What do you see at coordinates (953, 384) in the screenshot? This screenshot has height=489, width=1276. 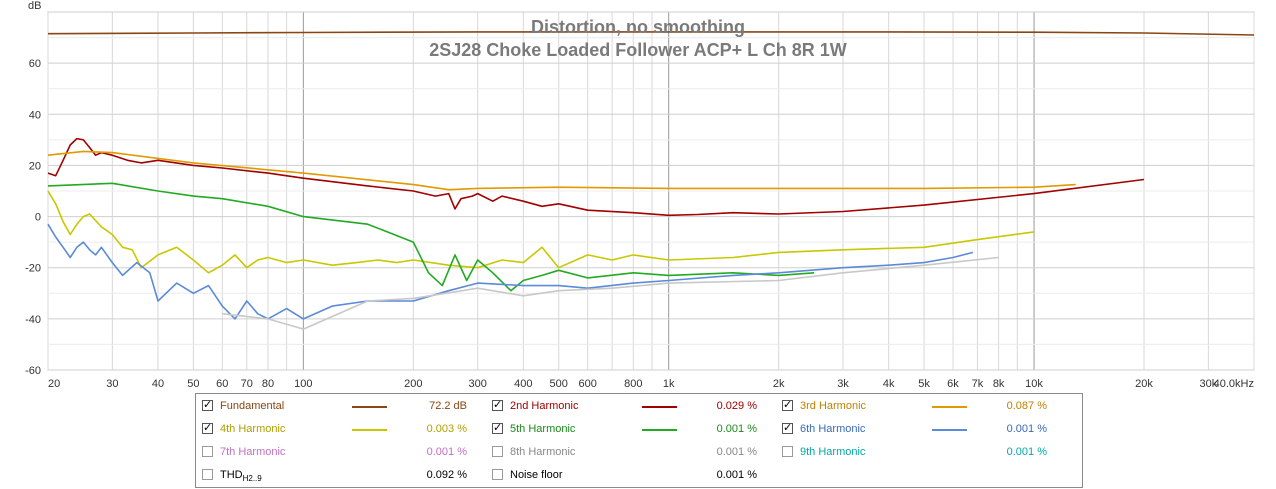 I see `x-tick-label: 6k` at bounding box center [953, 384].